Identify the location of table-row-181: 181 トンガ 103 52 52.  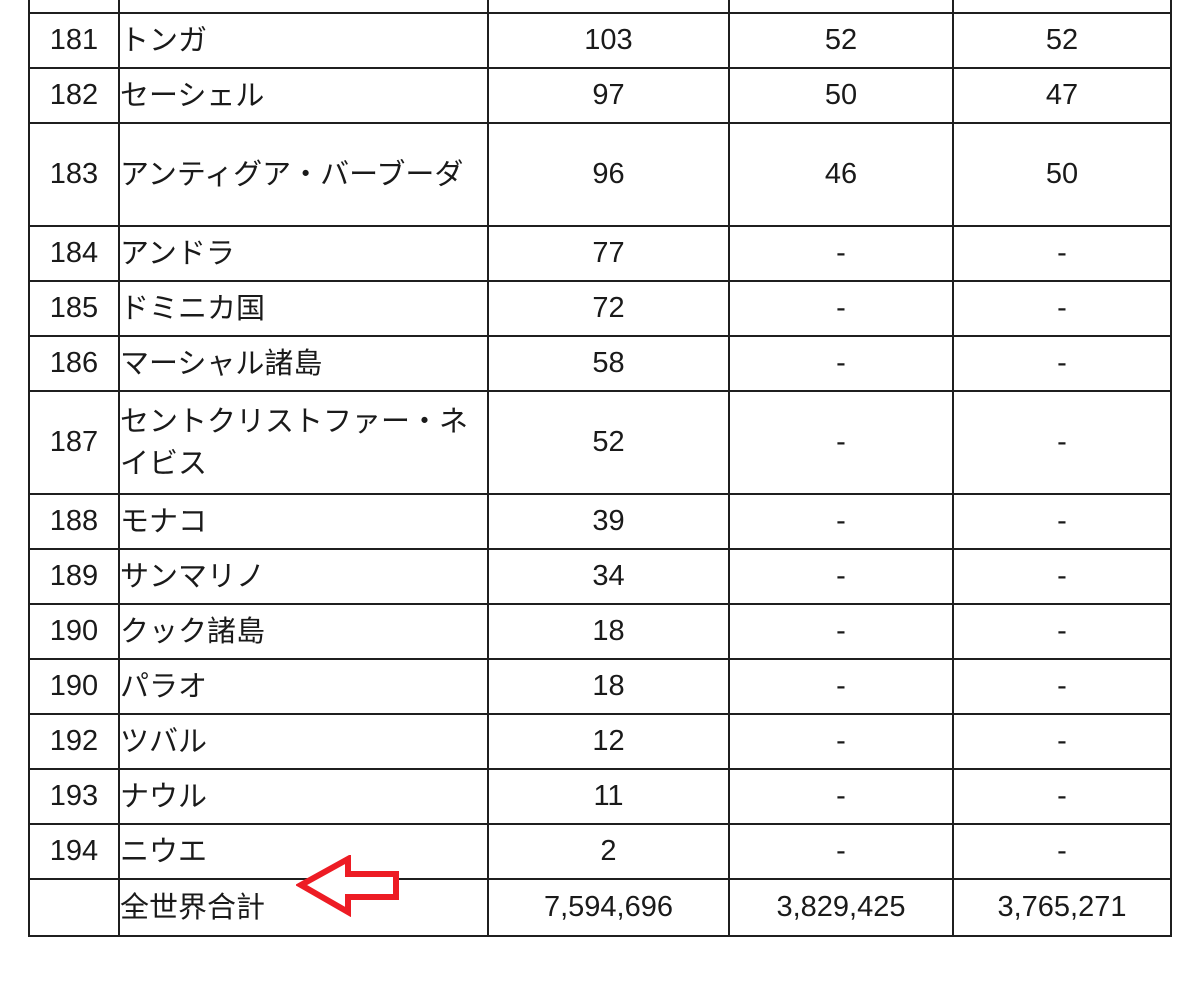
(600, 40).